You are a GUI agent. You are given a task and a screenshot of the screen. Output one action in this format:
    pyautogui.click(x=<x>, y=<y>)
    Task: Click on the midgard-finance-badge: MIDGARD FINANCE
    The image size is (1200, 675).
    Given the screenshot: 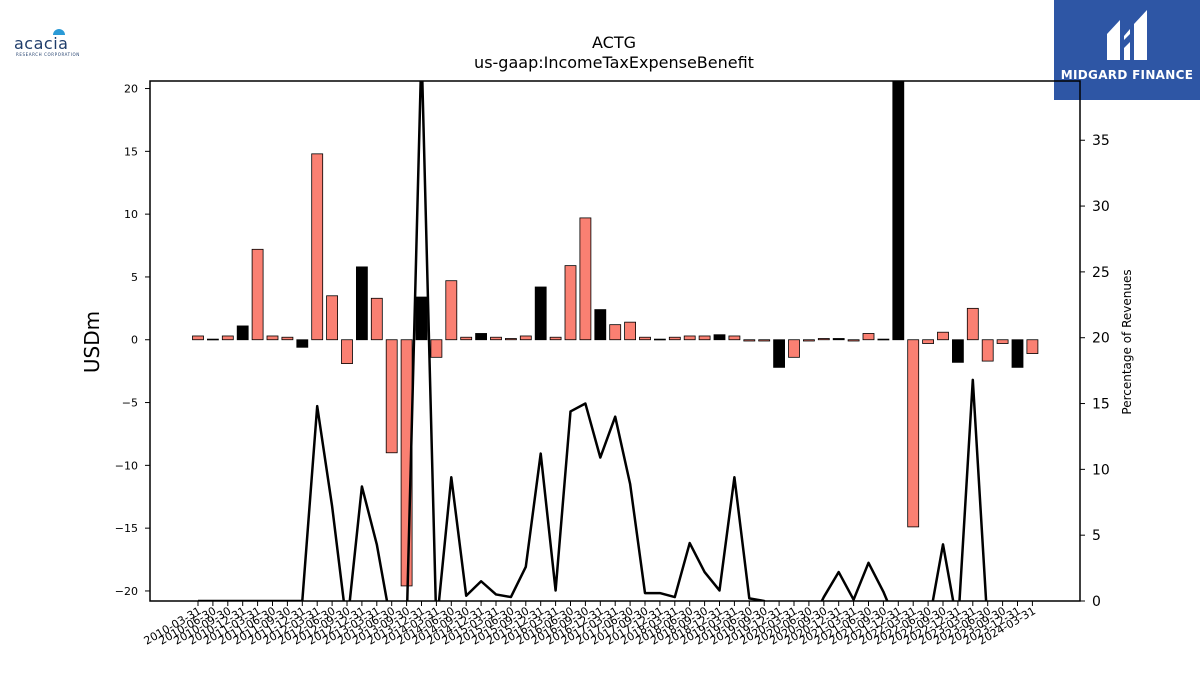 What is the action you would take?
    pyautogui.click(x=1127, y=50)
    